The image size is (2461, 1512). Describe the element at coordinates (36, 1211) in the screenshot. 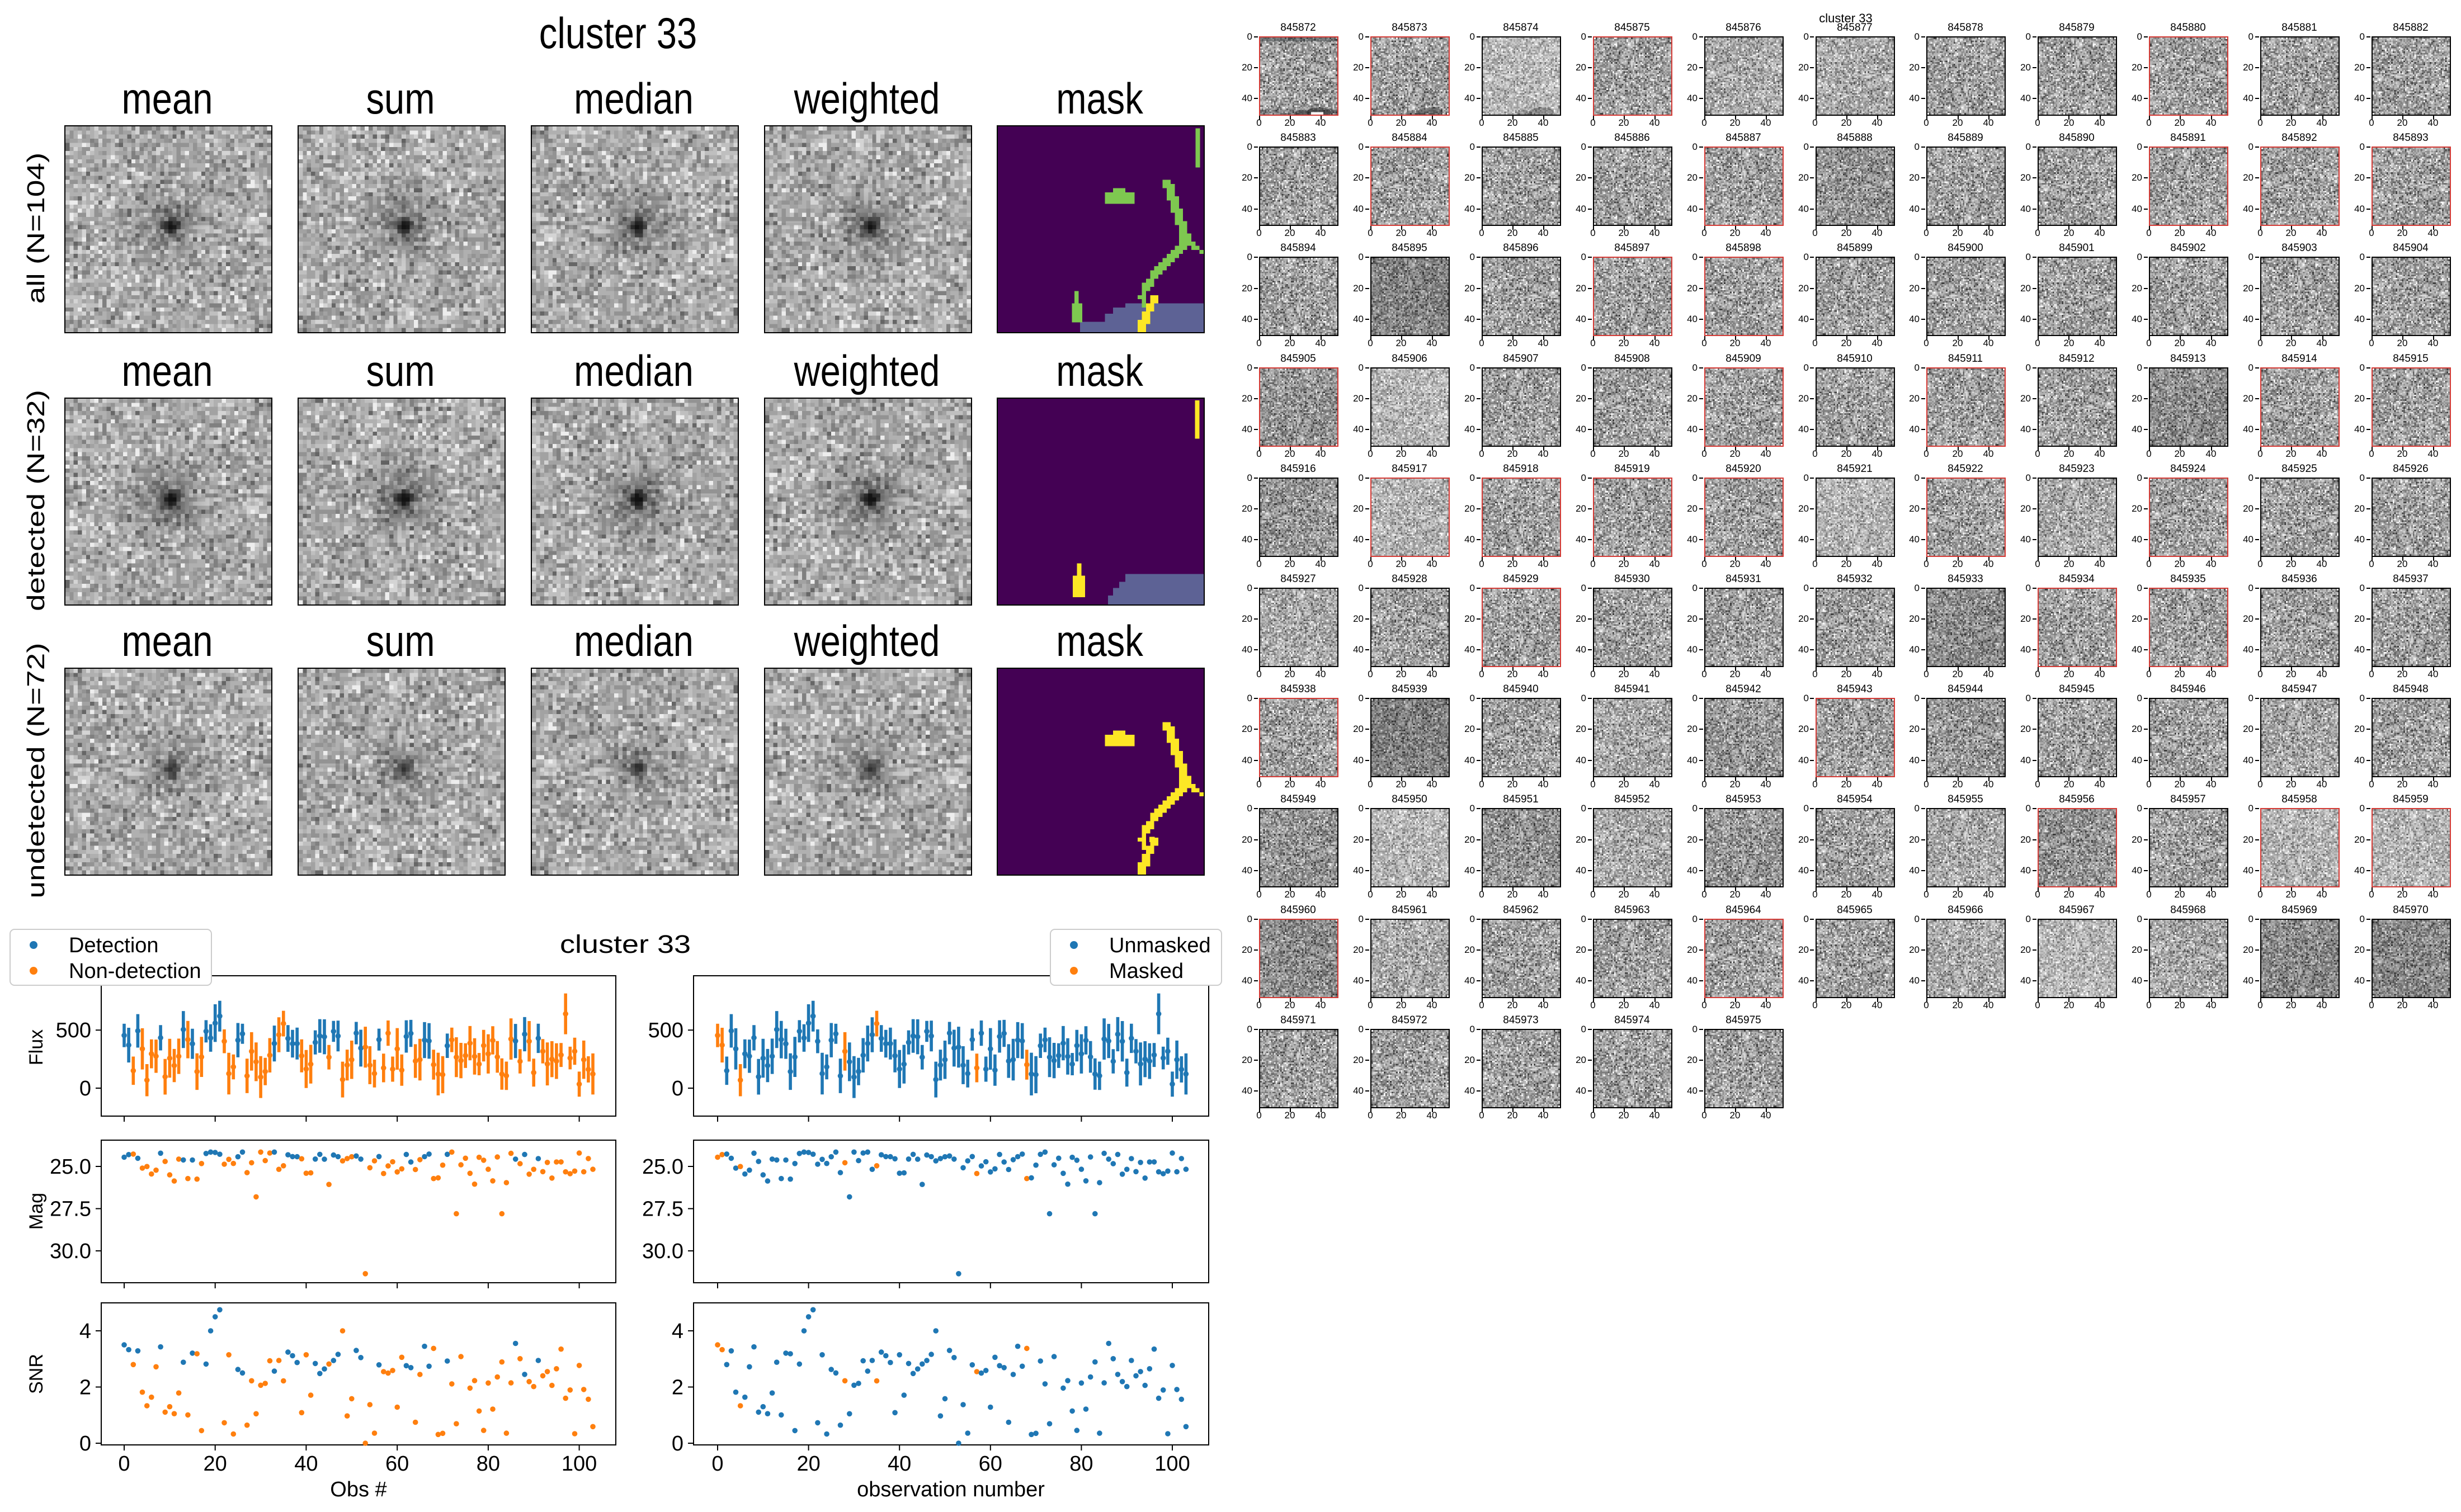

I see `svg-text: Mag` at that location.